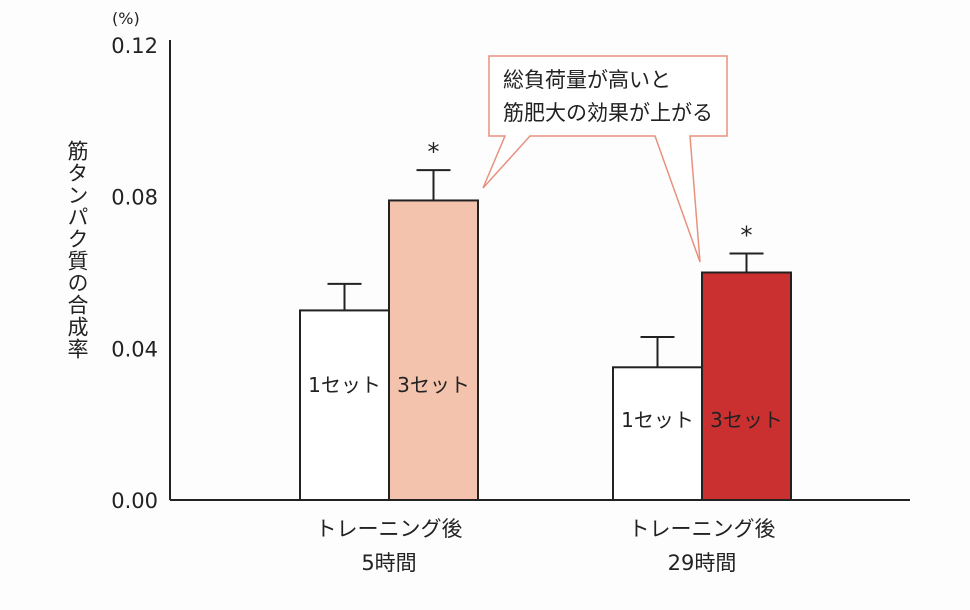 The image size is (970, 610). What do you see at coordinates (388, 563) in the screenshot?
I see `x-category-sublabel: 5時間` at bounding box center [388, 563].